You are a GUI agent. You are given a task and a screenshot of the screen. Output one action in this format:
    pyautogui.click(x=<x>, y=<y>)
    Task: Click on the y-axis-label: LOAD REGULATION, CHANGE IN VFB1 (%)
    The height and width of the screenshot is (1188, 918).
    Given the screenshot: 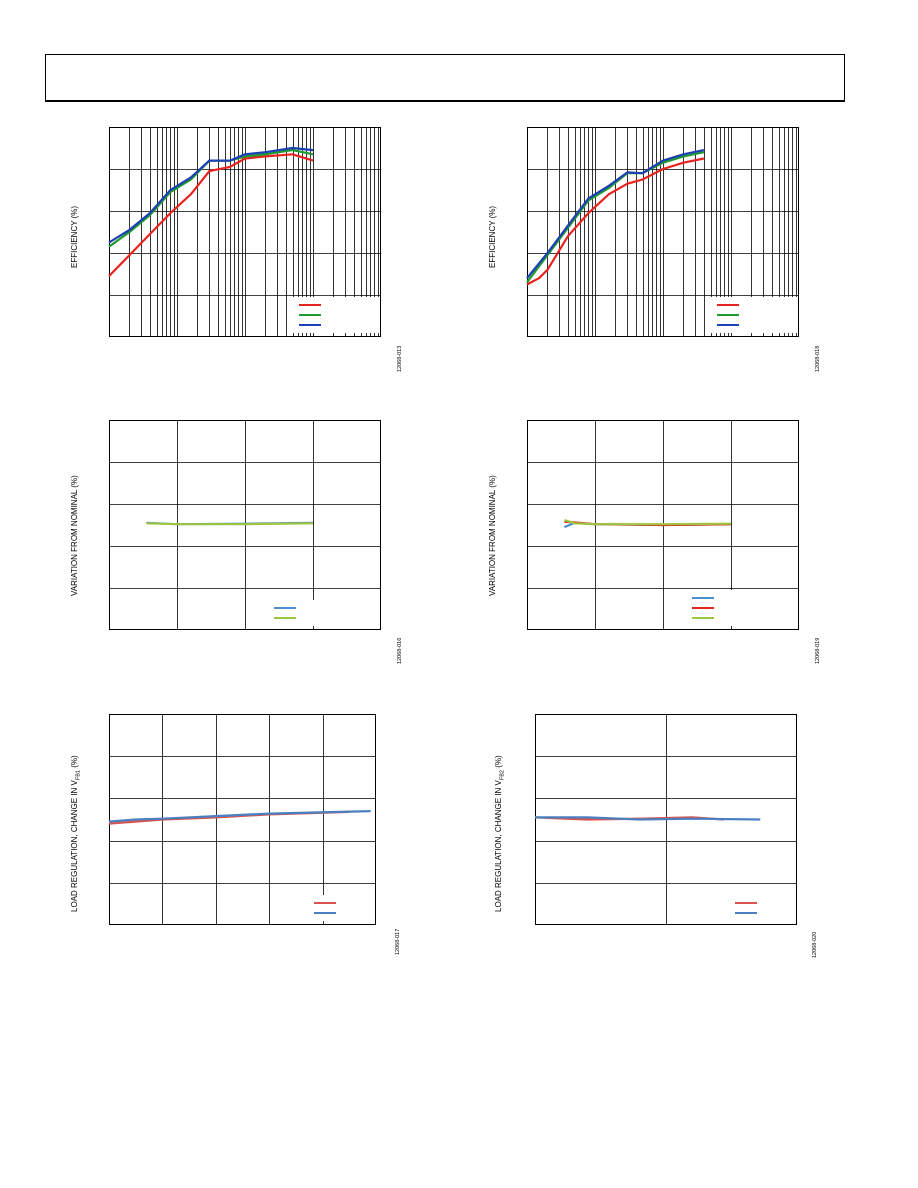 What is the action you would take?
    pyautogui.click(x=76, y=833)
    